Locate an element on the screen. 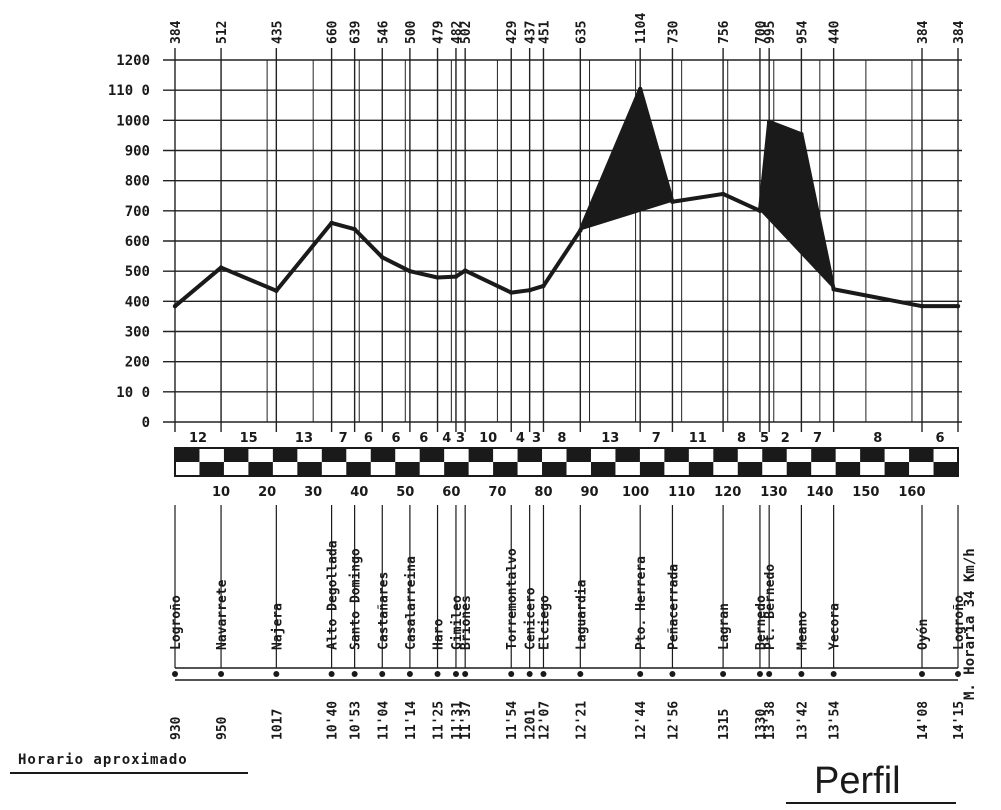  km-checker-scale is located at coordinates (566, 462).